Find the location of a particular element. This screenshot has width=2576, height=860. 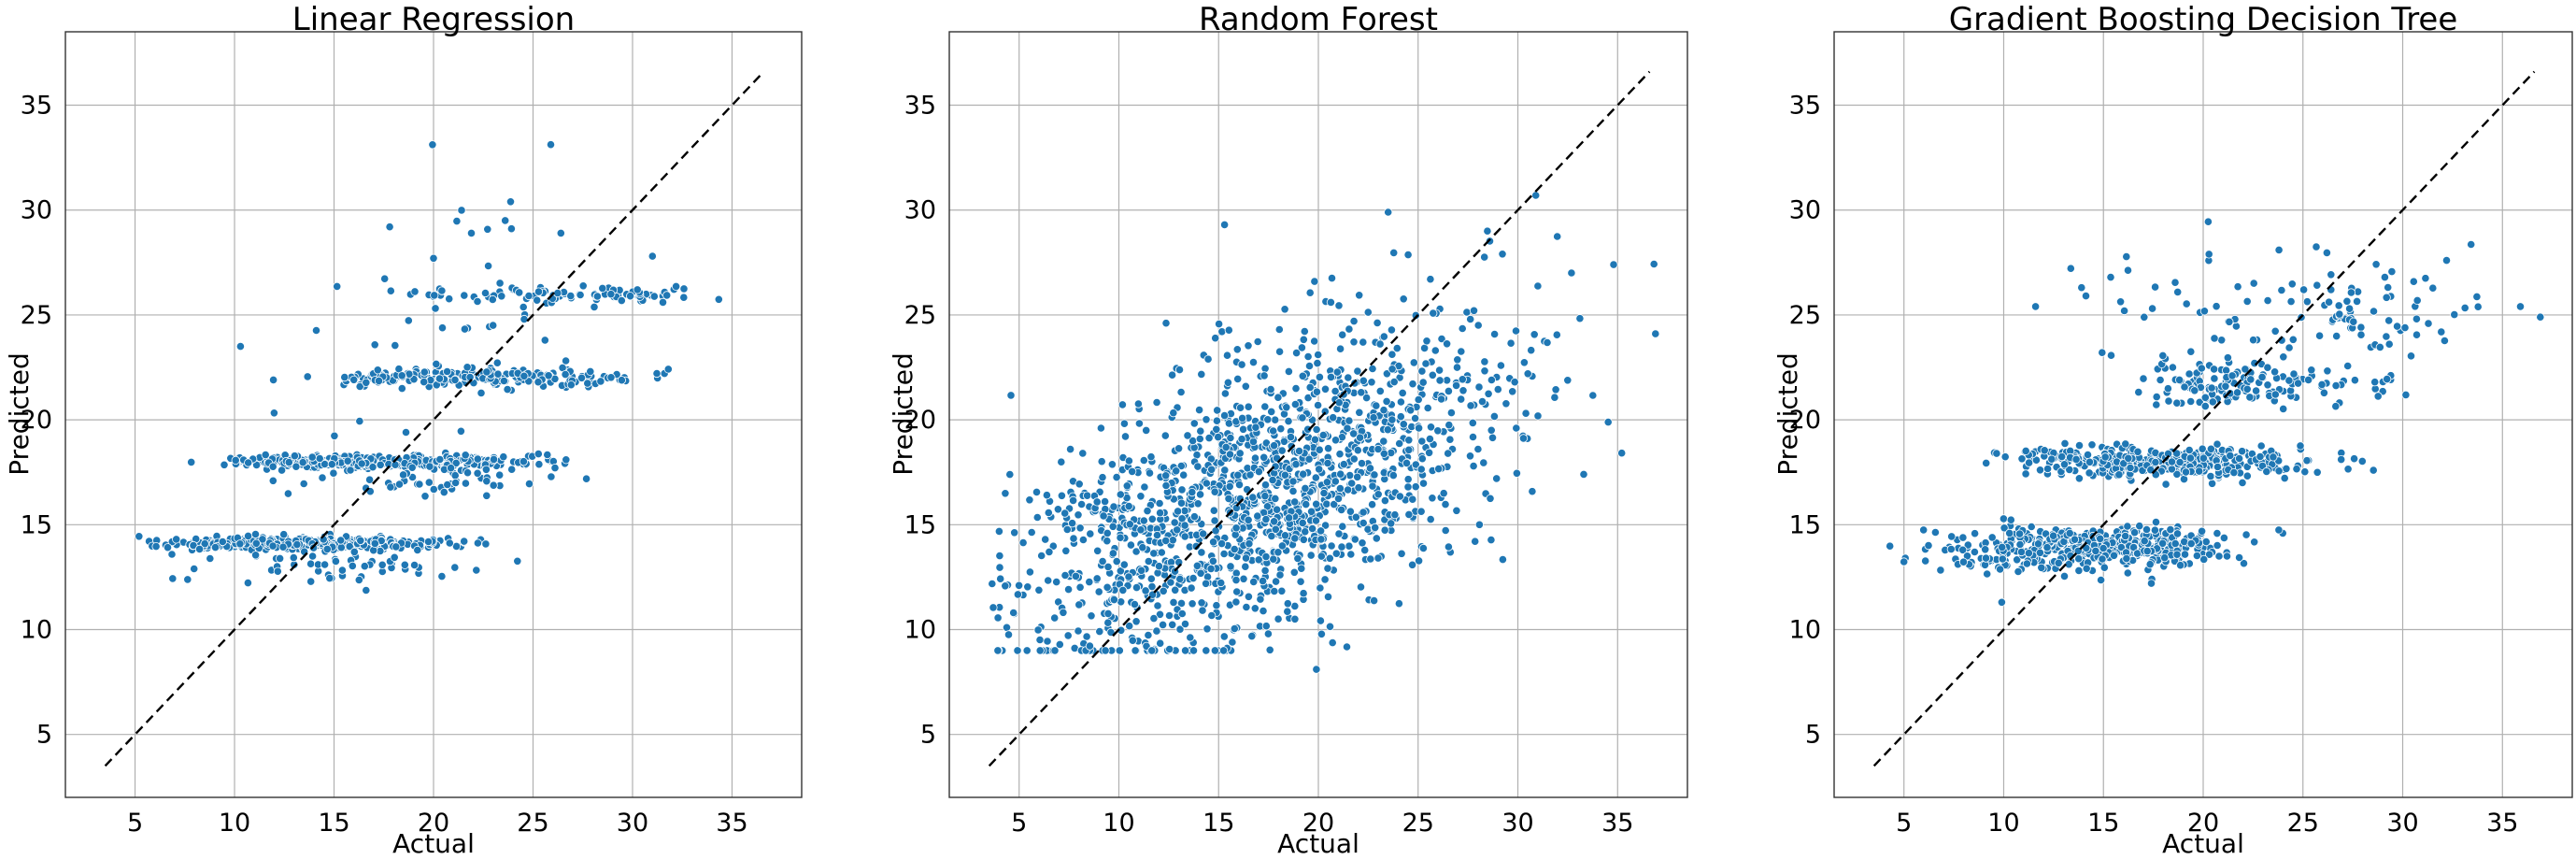

scatter-points is located at coordinates (1324, 432).